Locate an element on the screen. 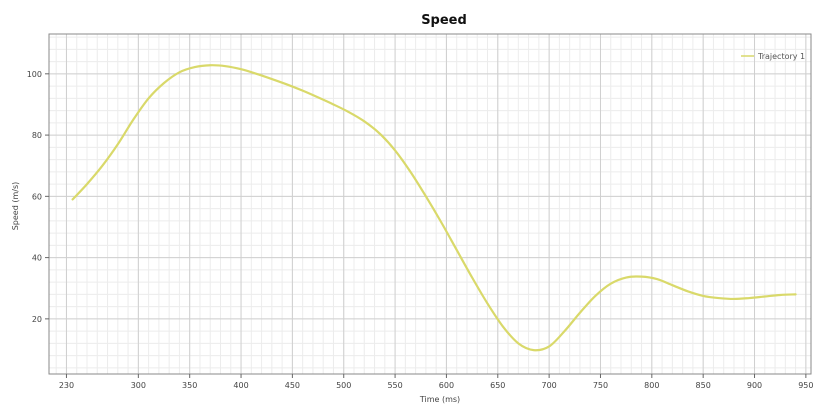 Image resolution: width=815 pixels, height=405 pixels. x-tick-label: 550 is located at coordinates (394, 385).